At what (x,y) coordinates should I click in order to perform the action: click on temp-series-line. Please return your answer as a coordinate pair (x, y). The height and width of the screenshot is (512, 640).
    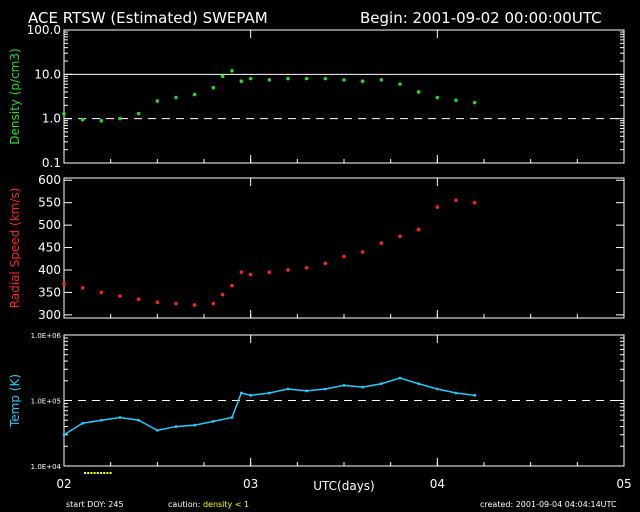
    Looking at the image, I should click on (269, 406).